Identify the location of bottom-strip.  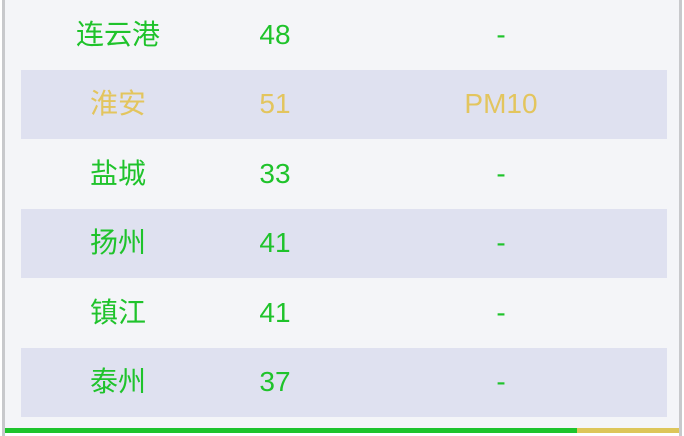
(342, 434).